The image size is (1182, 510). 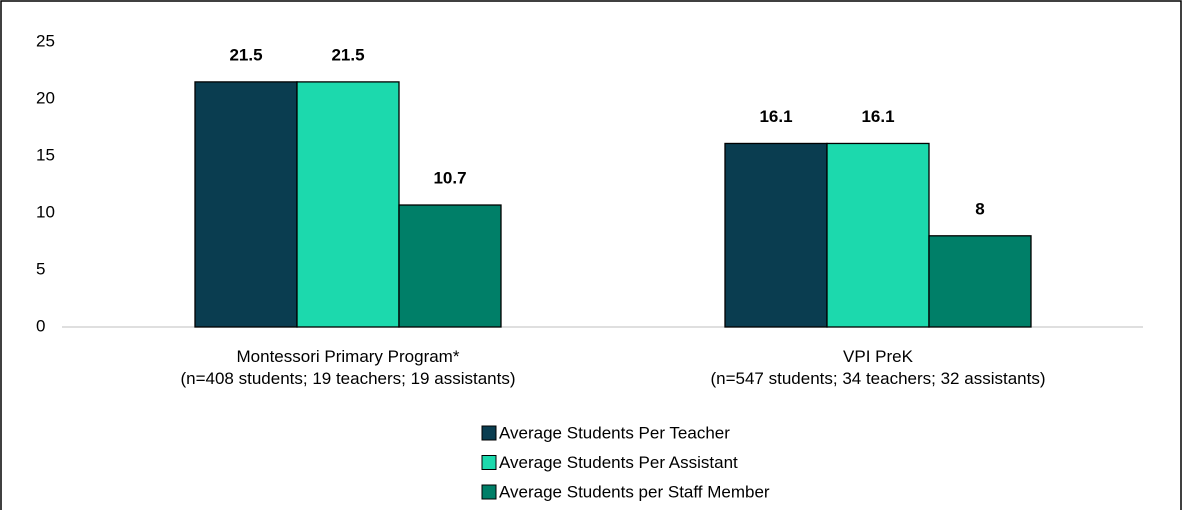 What do you see at coordinates (45, 211) in the screenshot?
I see `y-tick-label: 10` at bounding box center [45, 211].